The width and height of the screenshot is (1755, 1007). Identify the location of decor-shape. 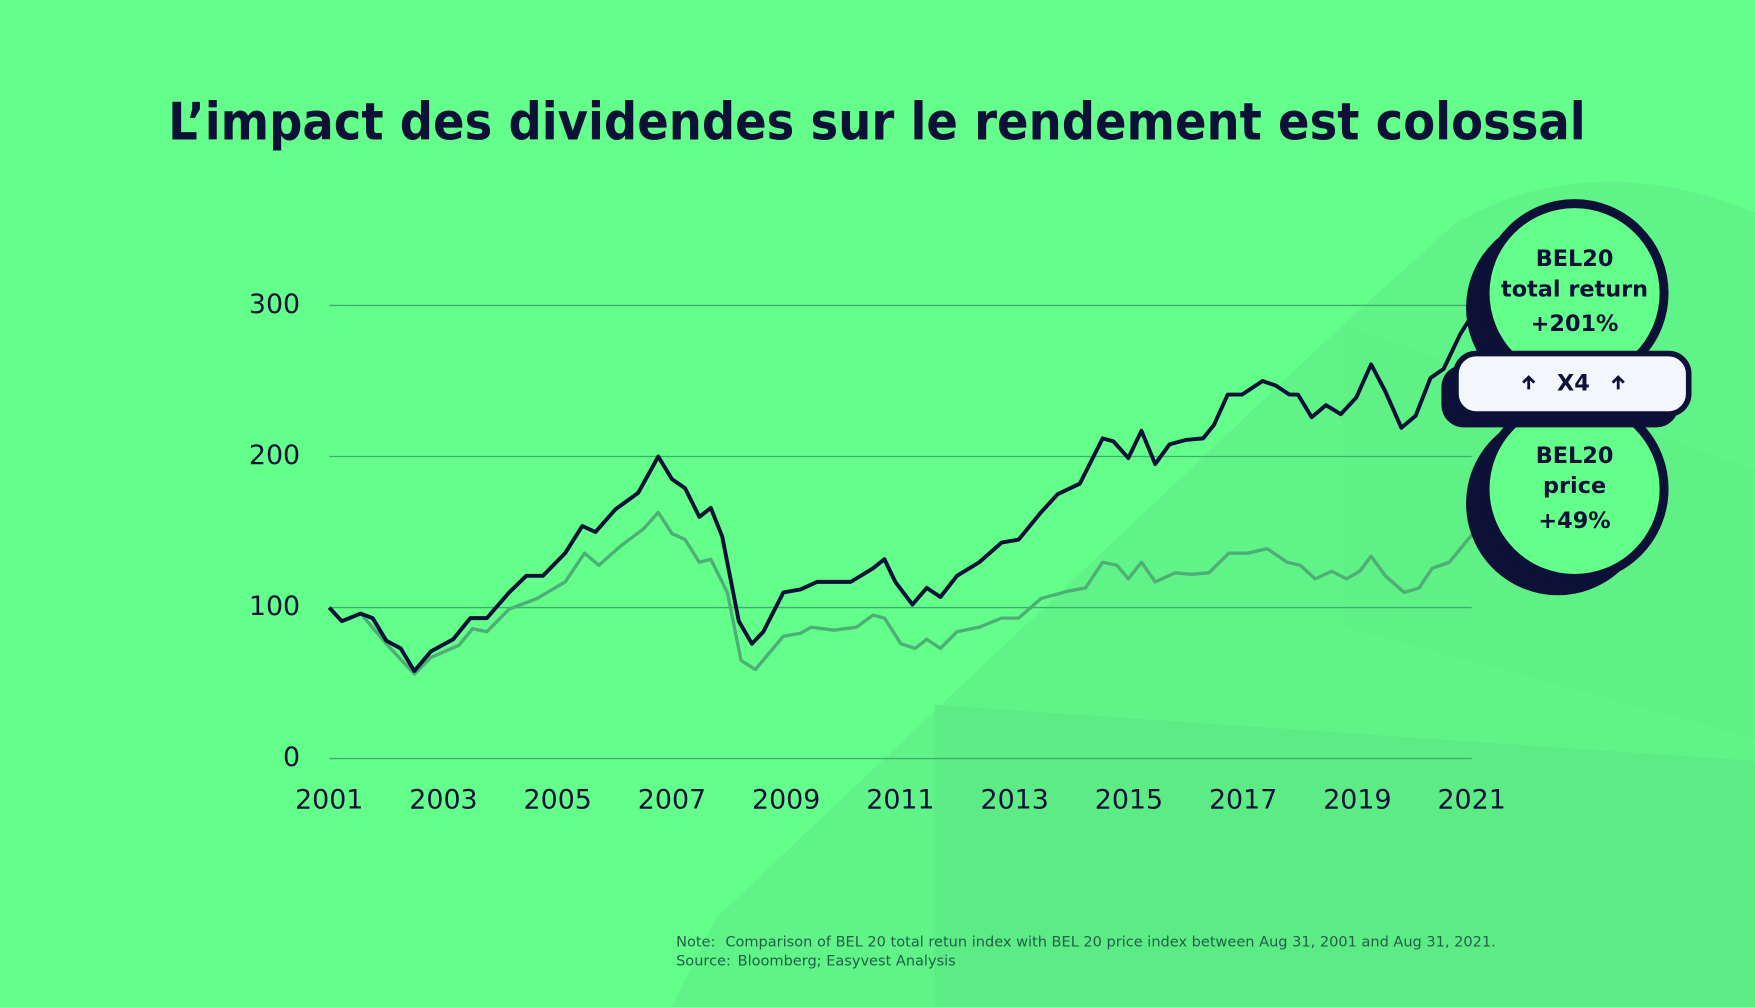
(1344, 855).